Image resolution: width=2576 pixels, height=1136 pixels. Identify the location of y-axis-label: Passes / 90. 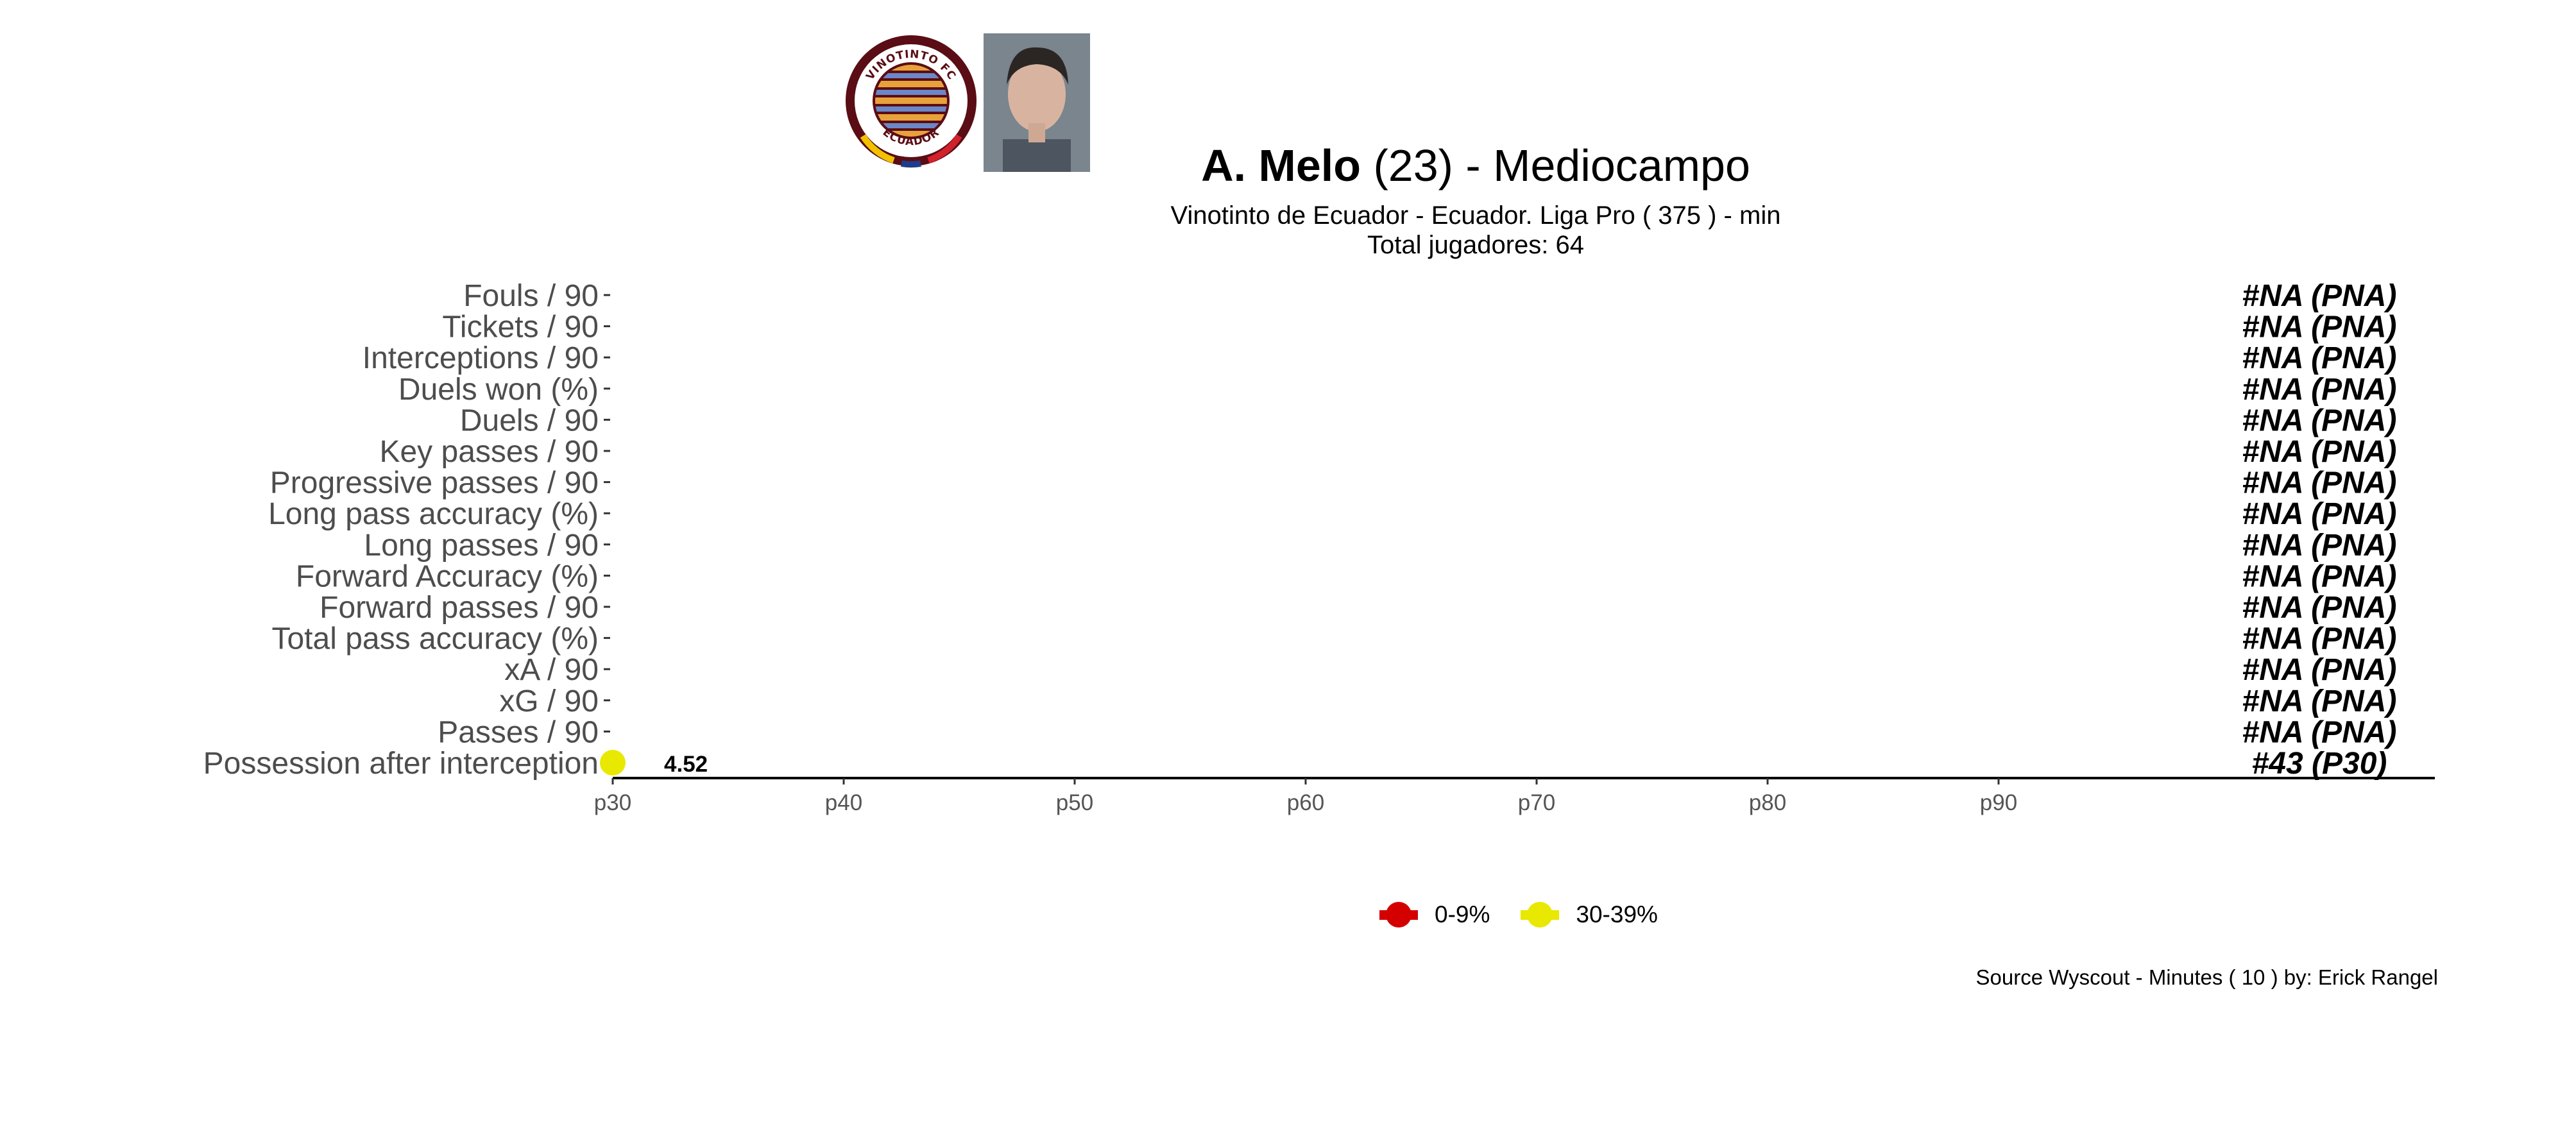
(518, 732).